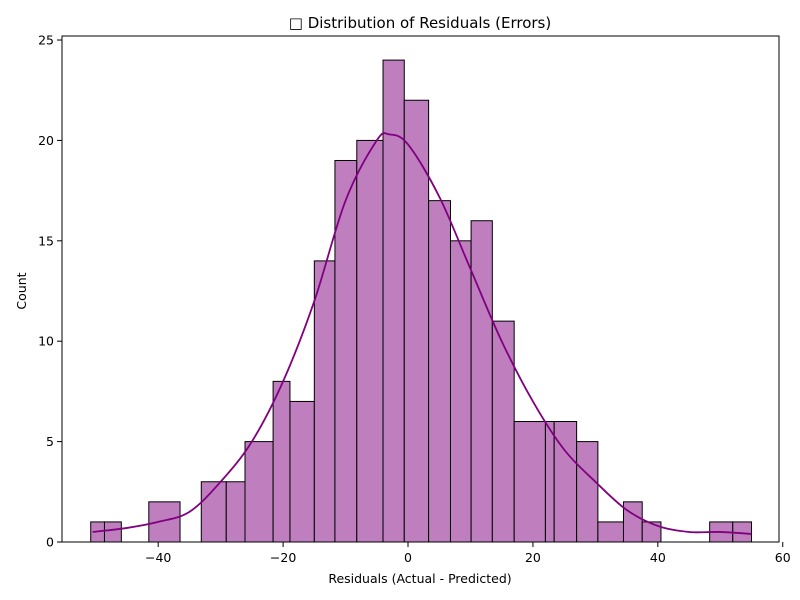  I want to click on x-tick-label: −40, so click(158, 557).